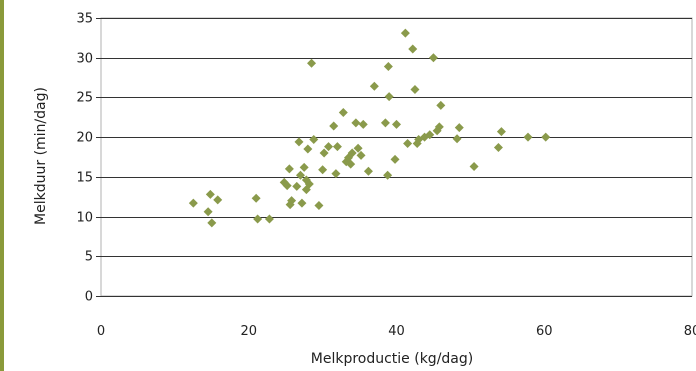 The height and width of the screenshot is (371, 696). Describe the element at coordinates (392, 359) in the screenshot. I see `x-axis-title: Melkproductie (kg/dag)` at that location.